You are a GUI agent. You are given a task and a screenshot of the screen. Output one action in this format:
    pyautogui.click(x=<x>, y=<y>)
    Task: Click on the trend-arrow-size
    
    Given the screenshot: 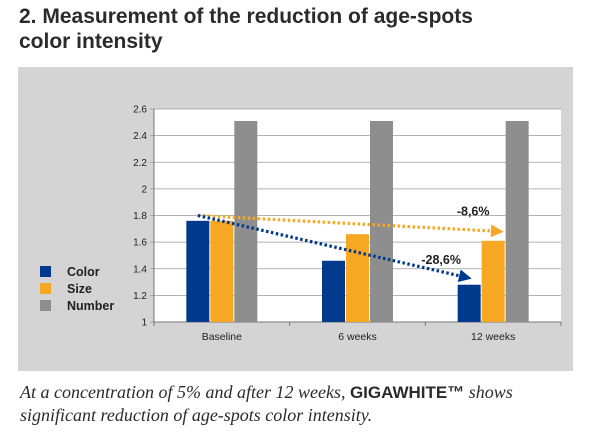 What is the action you would take?
    pyautogui.click(x=350, y=225)
    